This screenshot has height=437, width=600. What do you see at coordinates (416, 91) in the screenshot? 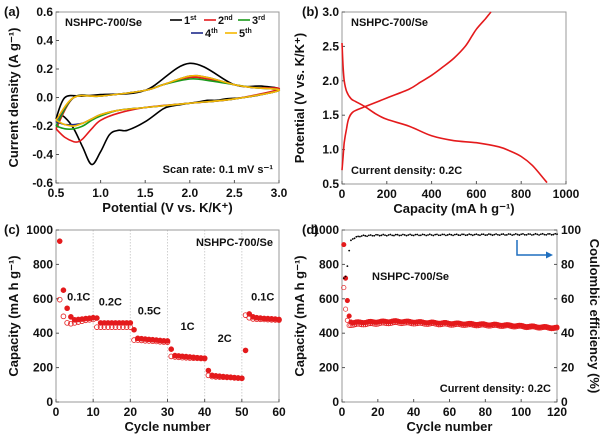
I see `series-line-charge` at bounding box center [416, 91].